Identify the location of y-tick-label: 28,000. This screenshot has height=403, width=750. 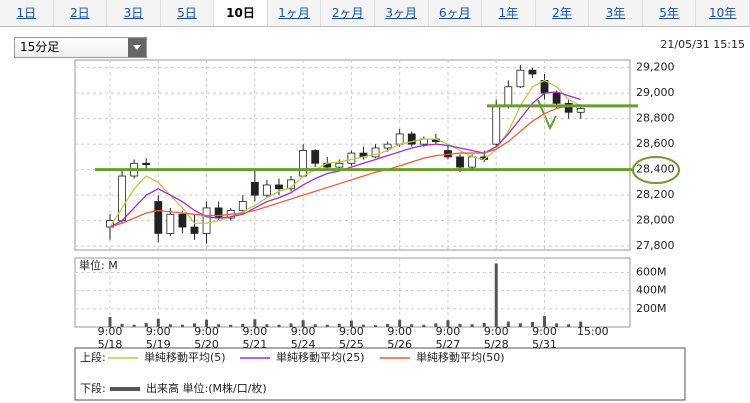
(655, 220).